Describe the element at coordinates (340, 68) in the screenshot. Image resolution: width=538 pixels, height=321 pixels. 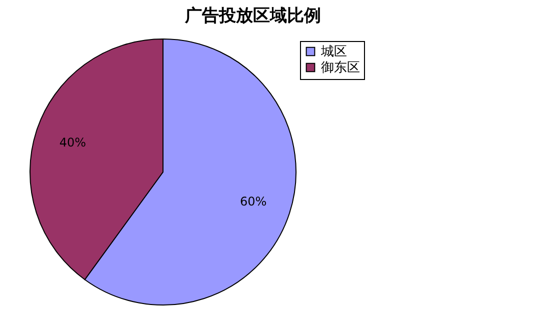
I see `legend-label: 御东区` at that location.